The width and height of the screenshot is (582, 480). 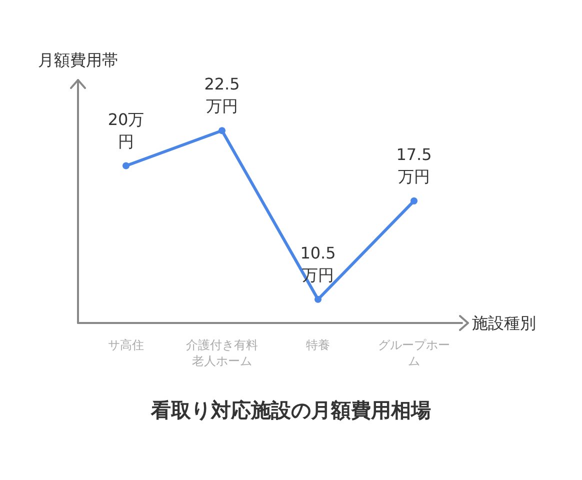 What do you see at coordinates (504, 323) in the screenshot?
I see `x-axis-title: 施設種別` at bounding box center [504, 323].